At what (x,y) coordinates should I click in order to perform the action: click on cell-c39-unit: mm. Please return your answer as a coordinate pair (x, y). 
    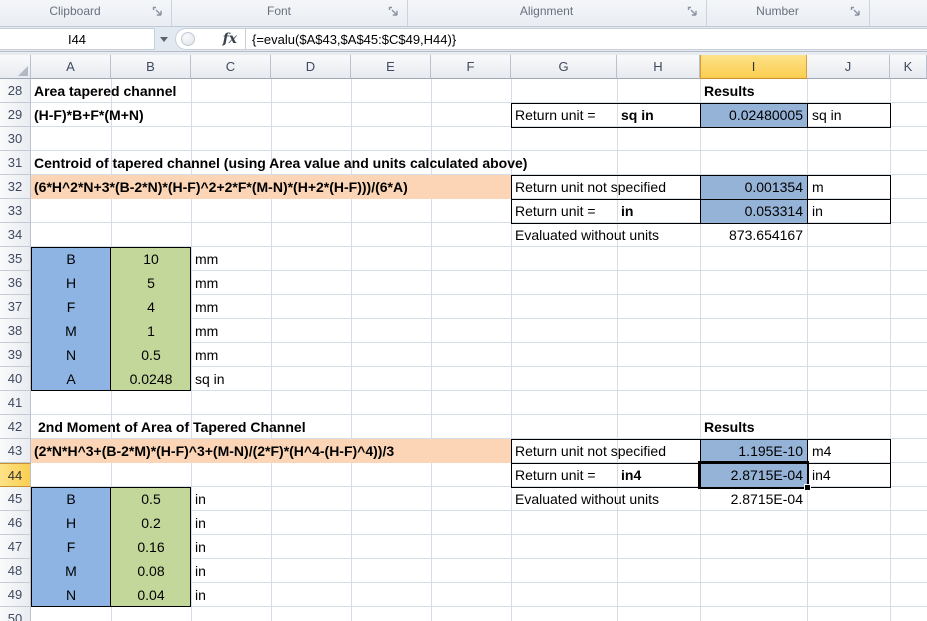
    Looking at the image, I should click on (207, 355).